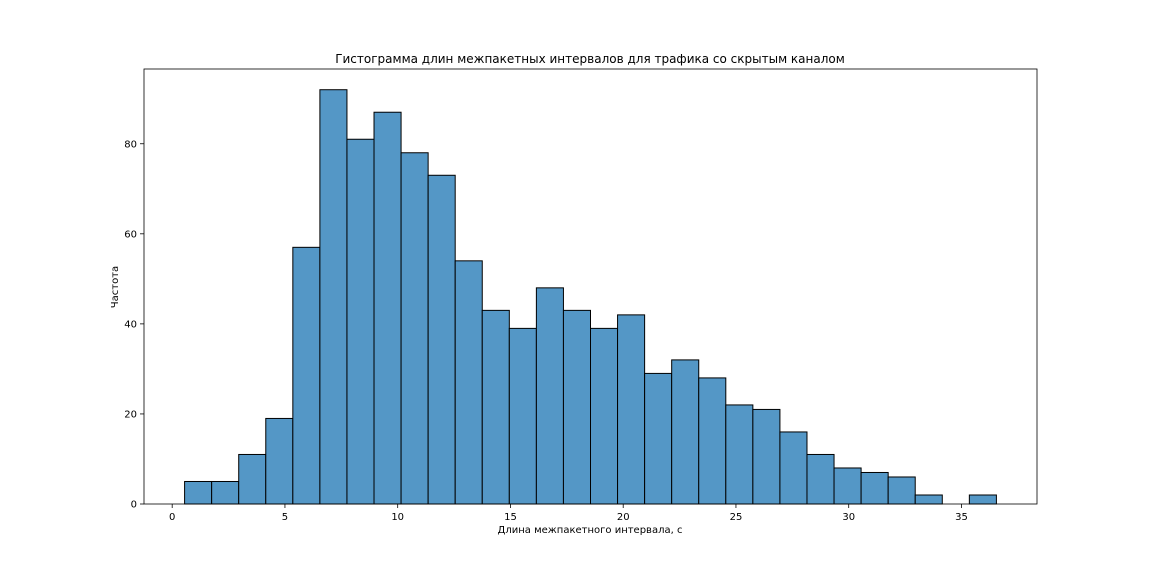 The image size is (1152, 576). What do you see at coordinates (172, 517) in the screenshot?
I see `x-tick-label: 0` at bounding box center [172, 517].